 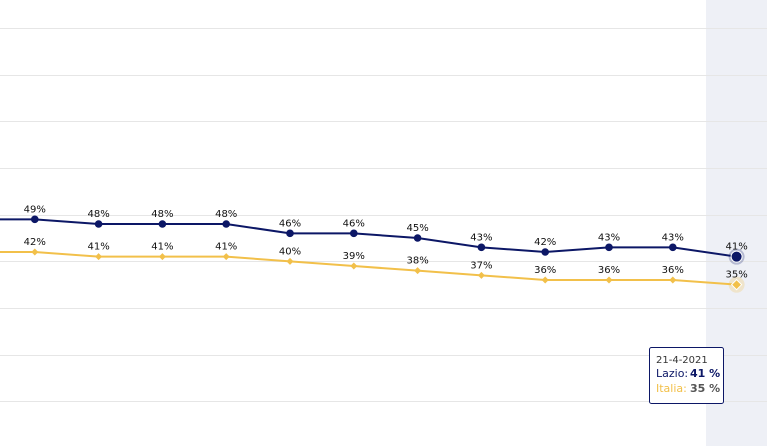 What do you see at coordinates (354, 256) in the screenshot?
I see `data-label: 39%` at bounding box center [354, 256].